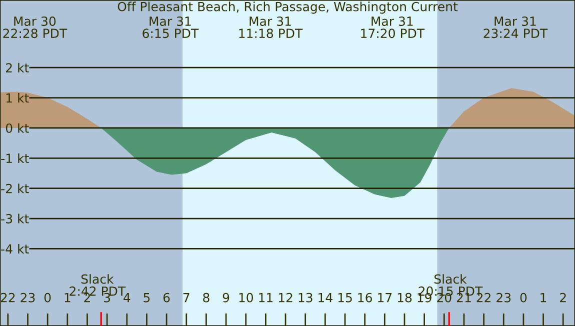  What do you see at coordinates (516, 27) in the screenshot?
I see `annotation: Mar 31 23:24 PDT` at bounding box center [516, 27].